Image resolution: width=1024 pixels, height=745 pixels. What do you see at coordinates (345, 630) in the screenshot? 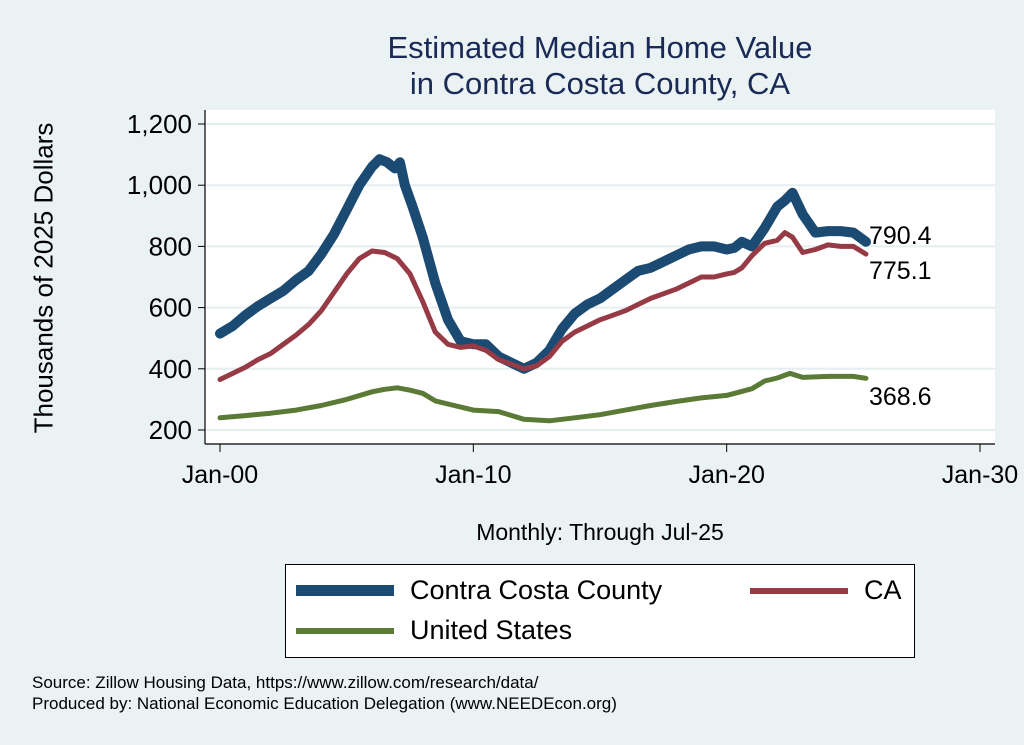
I see `legend-swatch-united-states` at bounding box center [345, 630].